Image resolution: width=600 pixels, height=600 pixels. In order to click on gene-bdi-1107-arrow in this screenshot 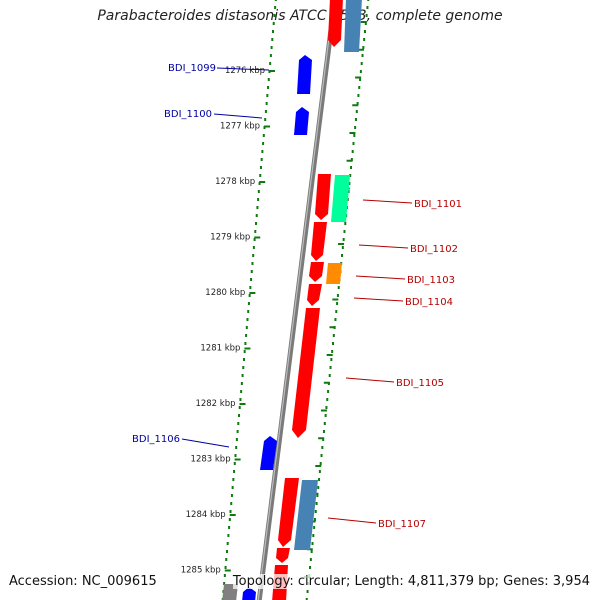, I will do `click(288, 512)`.